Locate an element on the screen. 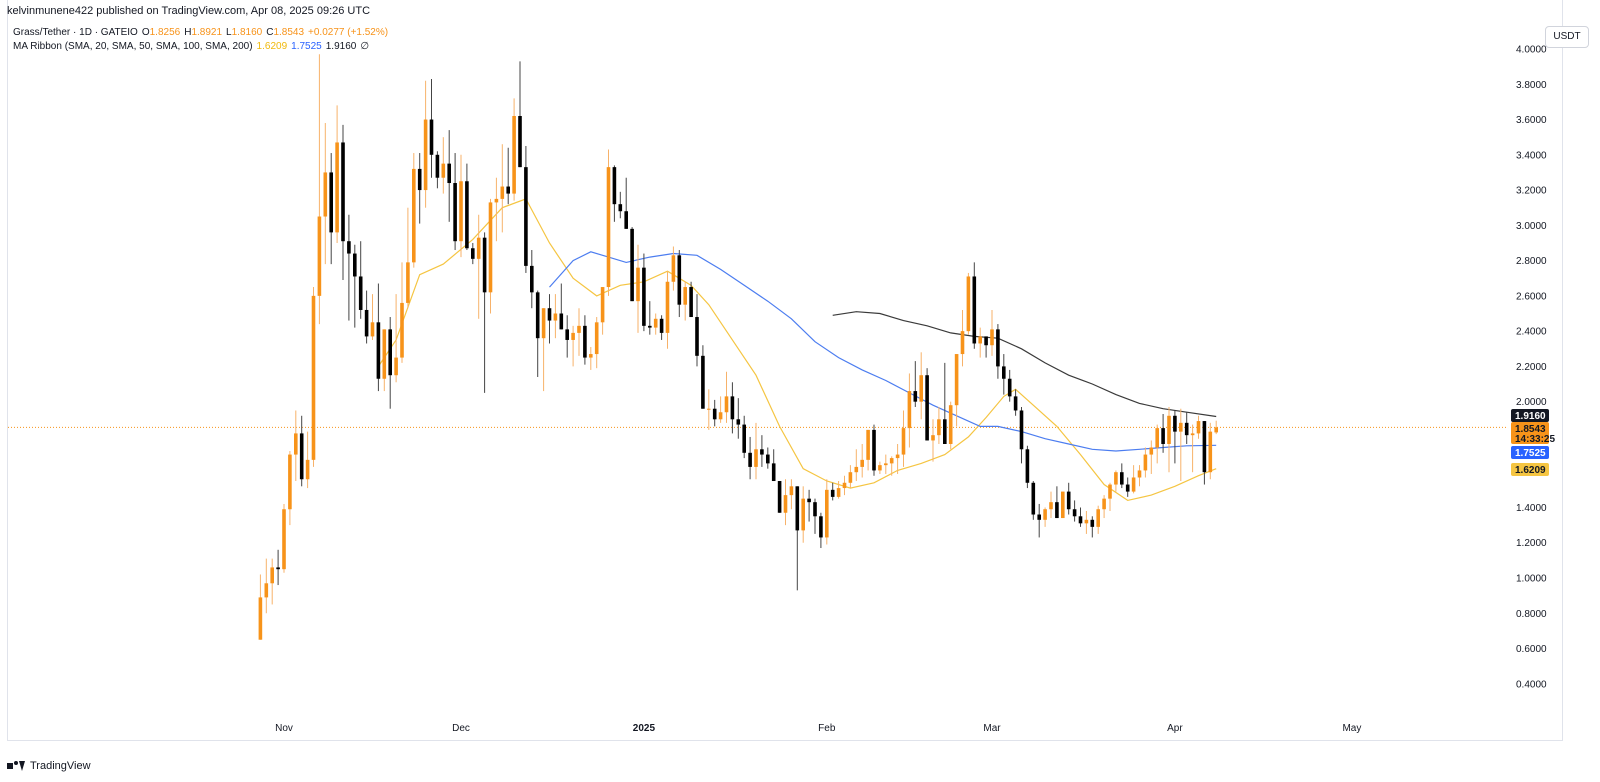  footer-brand: TradingView is located at coordinates (49, 766).